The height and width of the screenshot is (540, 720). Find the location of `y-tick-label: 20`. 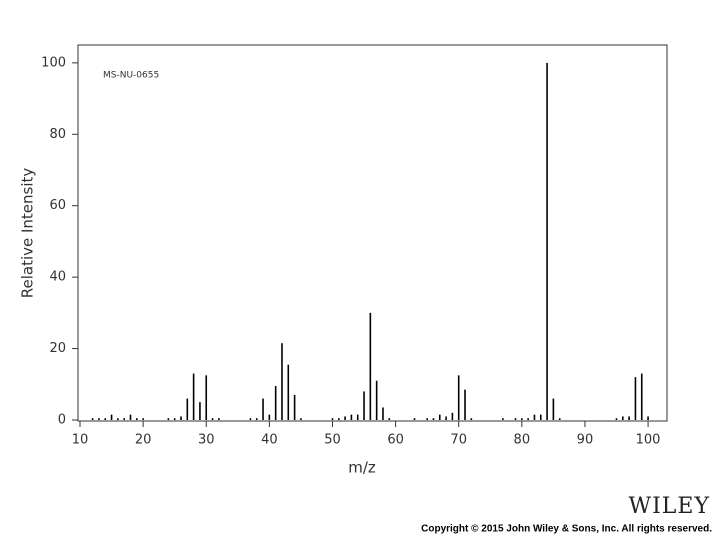

y-tick-label: 20 is located at coordinates (57, 348).